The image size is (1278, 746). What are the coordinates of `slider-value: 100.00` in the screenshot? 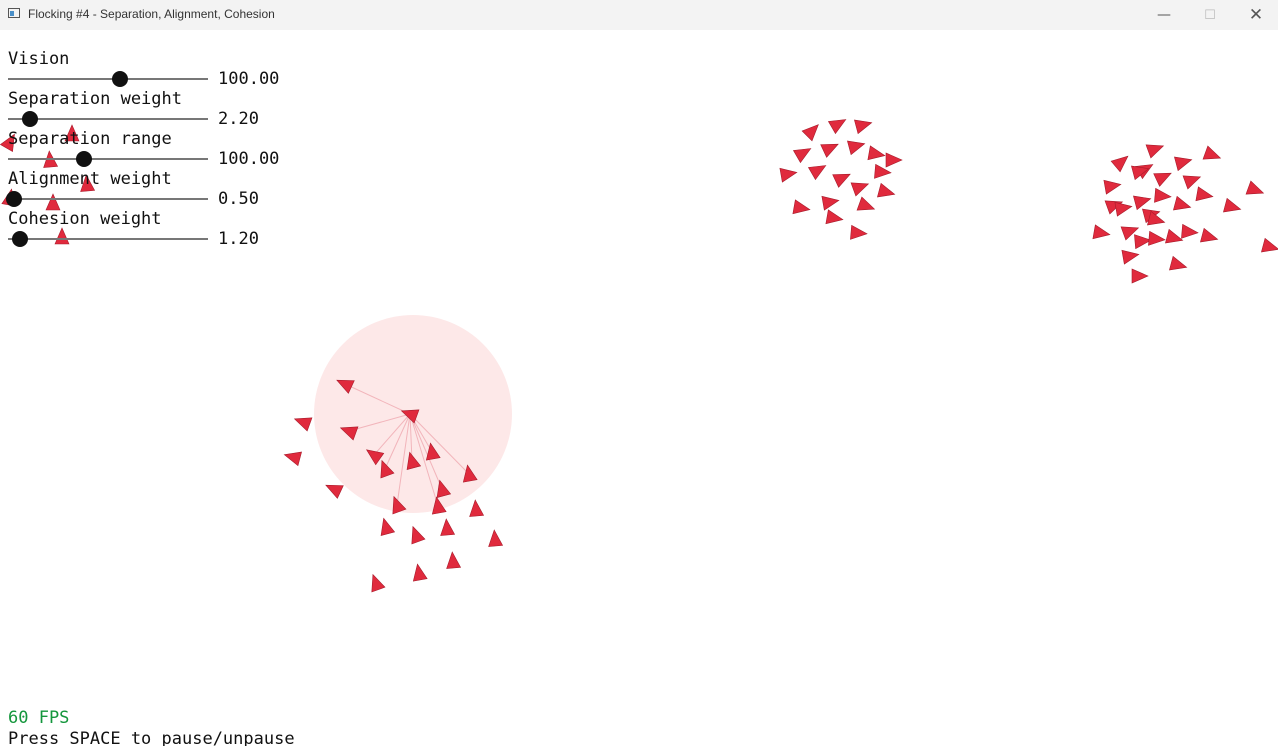 It's located at (249, 79).